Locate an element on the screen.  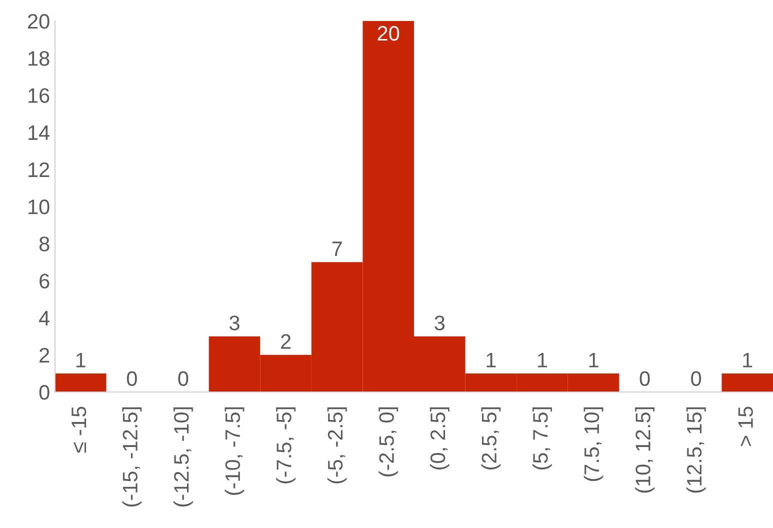
y-tick-label: 12 is located at coordinates (39, 169).